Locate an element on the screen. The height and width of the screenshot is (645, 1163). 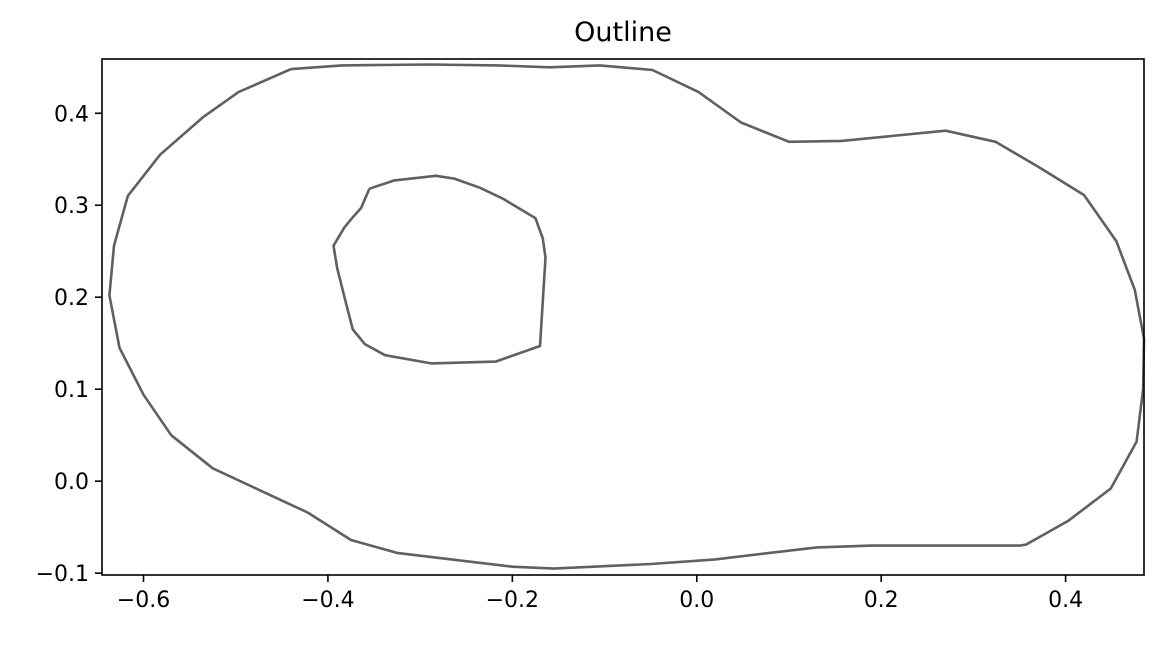
x-tick-label: −0.2 is located at coordinates (512, 600).